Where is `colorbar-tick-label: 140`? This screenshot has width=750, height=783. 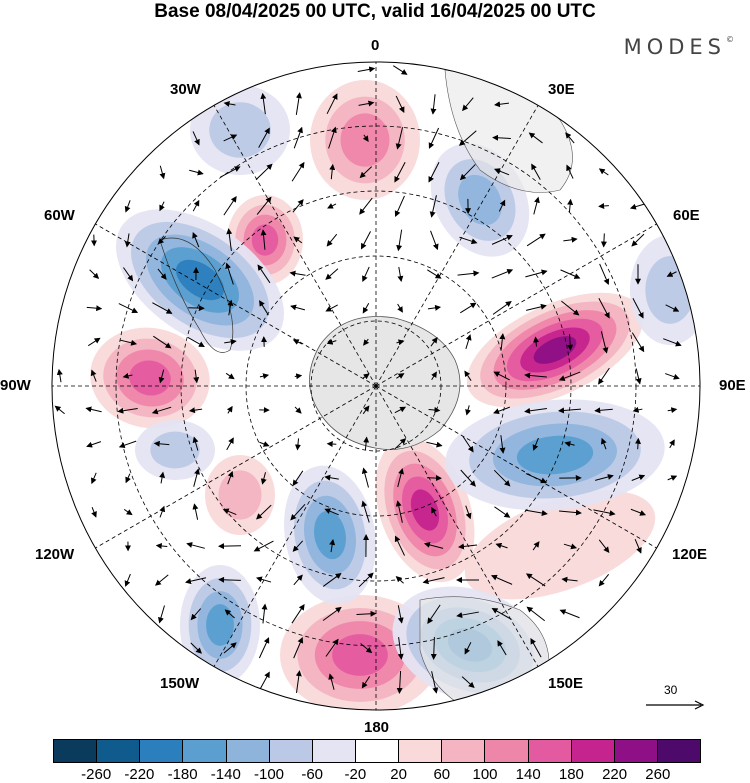 colorbar-tick-label: 140 is located at coordinates (528, 774).